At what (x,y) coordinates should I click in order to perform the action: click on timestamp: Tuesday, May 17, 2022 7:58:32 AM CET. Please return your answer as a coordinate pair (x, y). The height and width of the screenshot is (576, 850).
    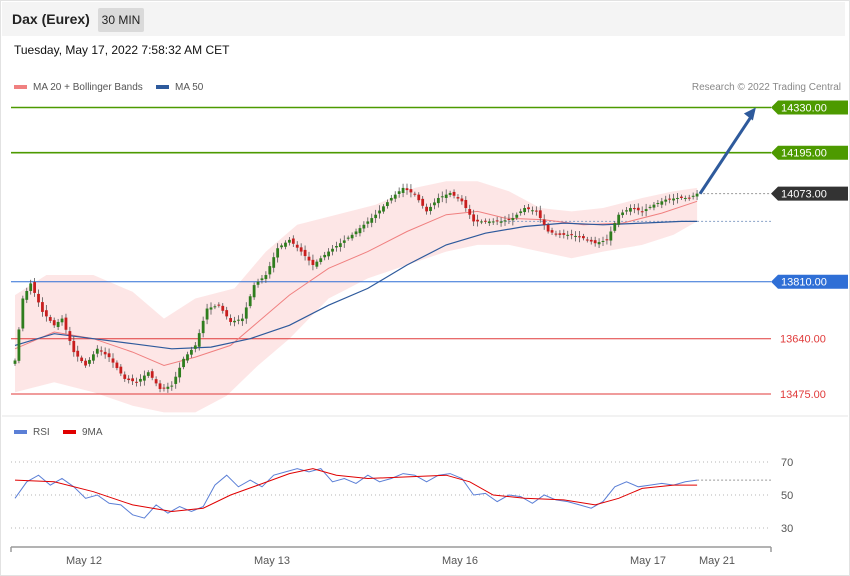
    Looking at the image, I should click on (122, 50).